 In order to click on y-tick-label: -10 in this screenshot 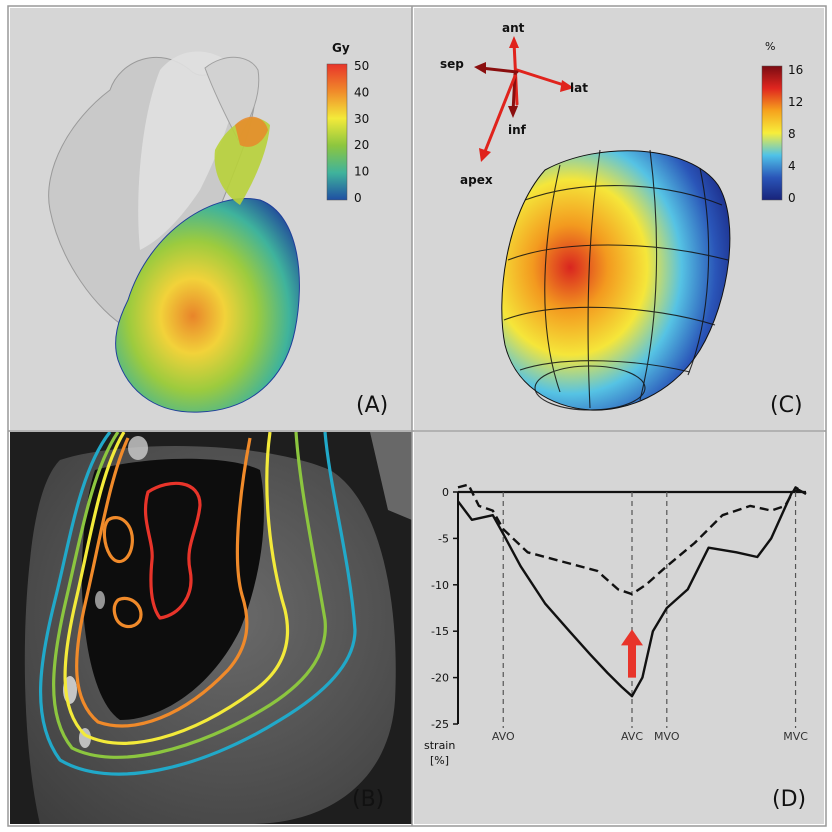, I will do `click(440, 585)`.